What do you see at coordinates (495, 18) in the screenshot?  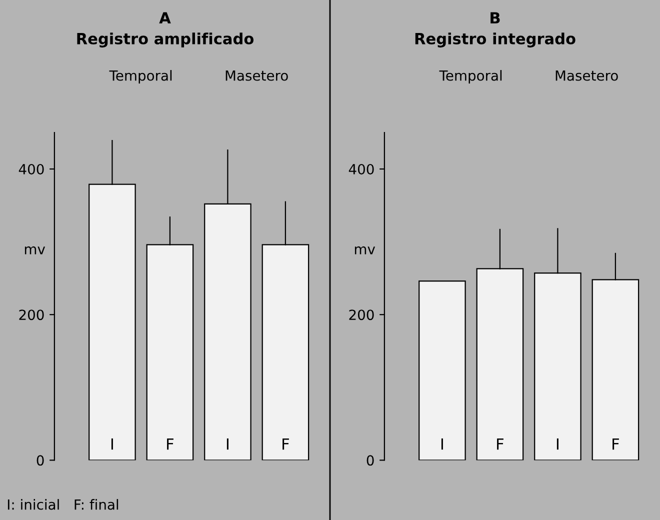 I see `chart-title: B` at bounding box center [495, 18].